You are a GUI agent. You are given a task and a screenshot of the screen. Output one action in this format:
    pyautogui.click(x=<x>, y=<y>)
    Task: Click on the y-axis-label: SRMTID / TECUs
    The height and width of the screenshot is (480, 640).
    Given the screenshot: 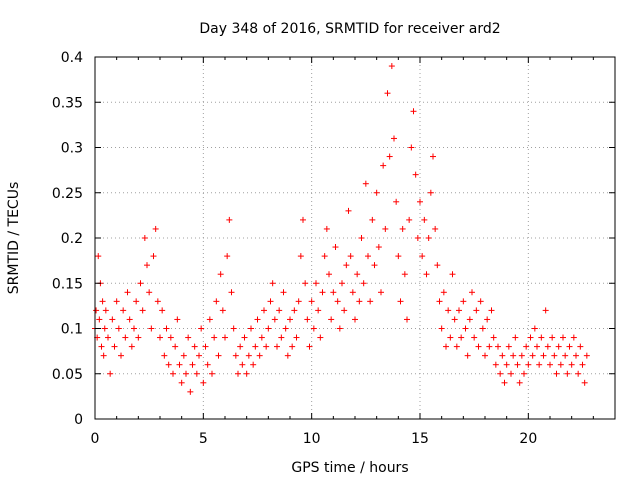 What is the action you would take?
    pyautogui.click(x=14, y=238)
    